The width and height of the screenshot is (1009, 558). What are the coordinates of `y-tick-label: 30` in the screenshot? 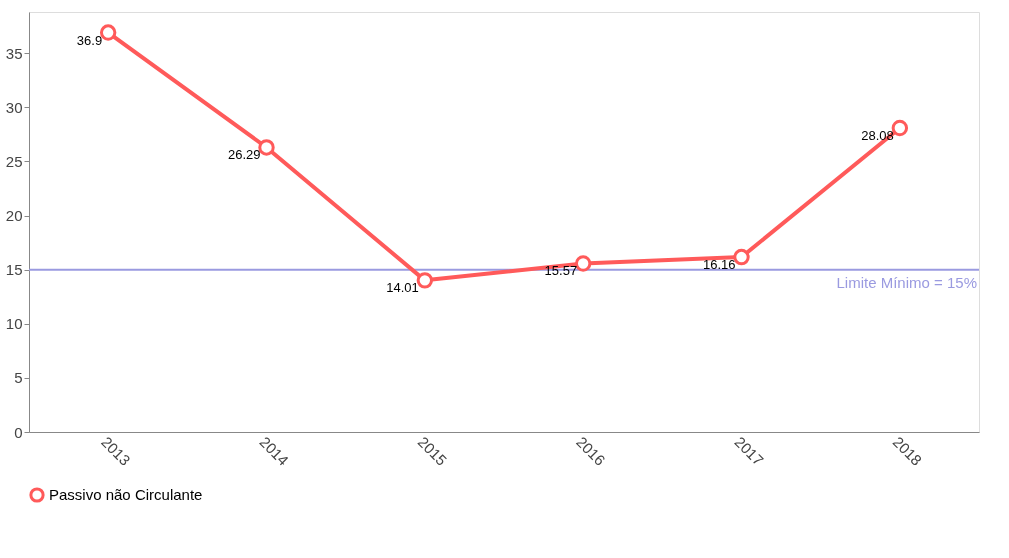 It's located at (14, 107).